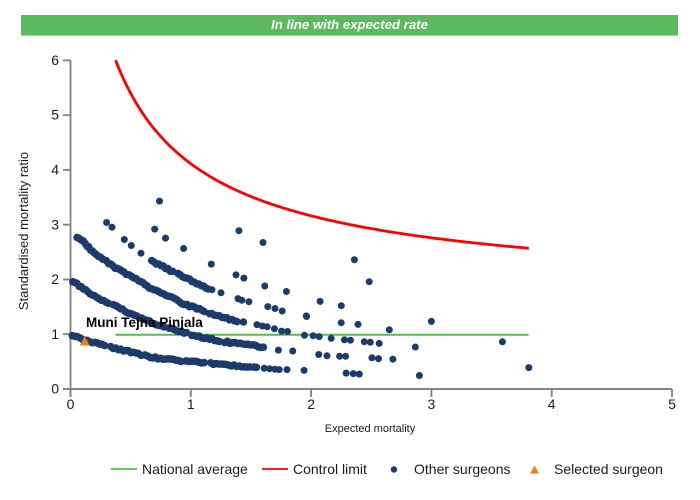 This screenshot has height=500, width=700. Describe the element at coordinates (370, 429) in the screenshot. I see `svg-text: Expected mortality` at that location.